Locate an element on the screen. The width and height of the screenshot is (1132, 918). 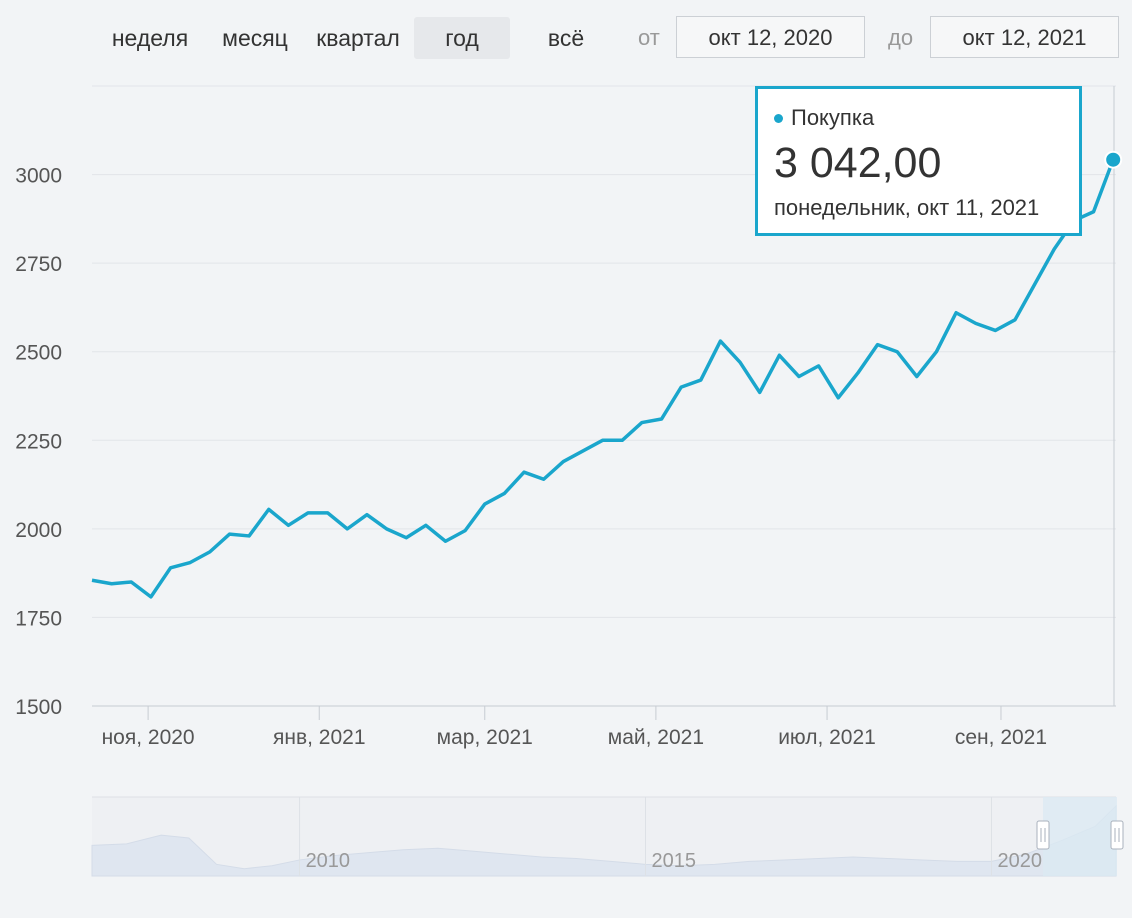
navigator-year-label: 2020 is located at coordinates (1019, 861).